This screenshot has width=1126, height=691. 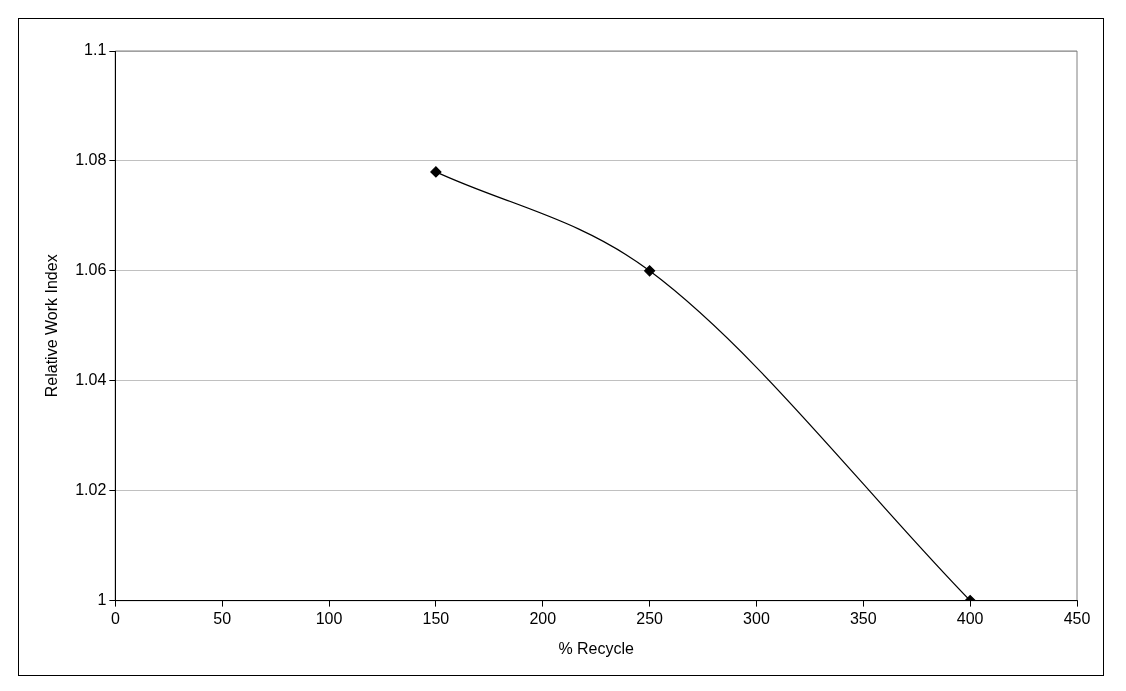 What do you see at coordinates (95, 50) in the screenshot?
I see `y-tick-label: 1.1` at bounding box center [95, 50].